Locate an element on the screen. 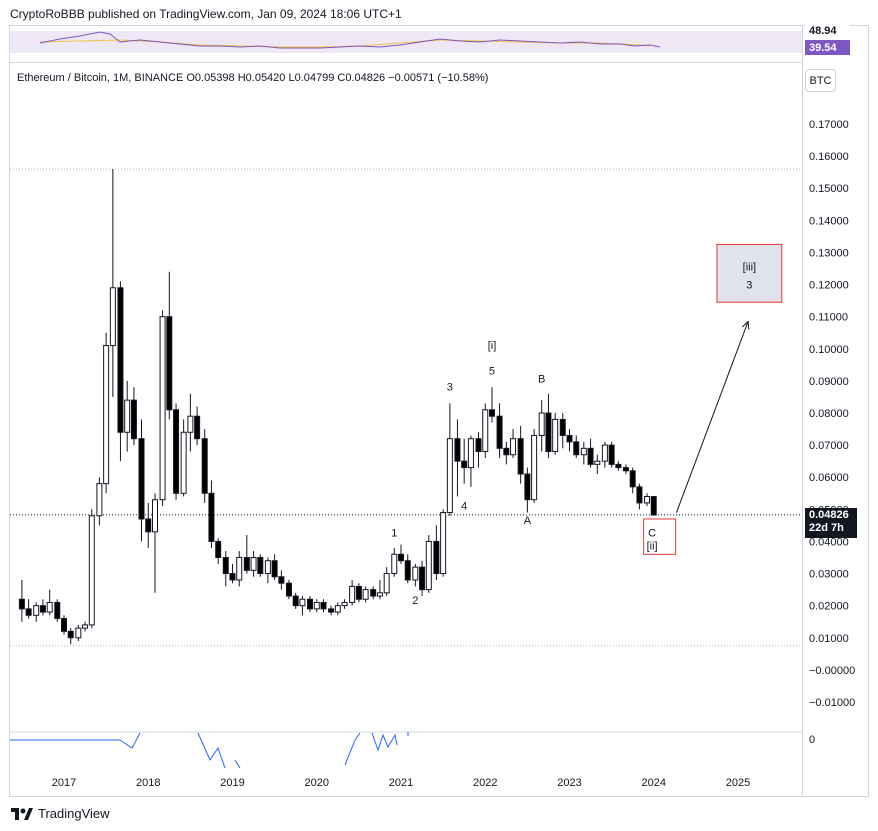  x-tick-label: 2020 is located at coordinates (317, 783).